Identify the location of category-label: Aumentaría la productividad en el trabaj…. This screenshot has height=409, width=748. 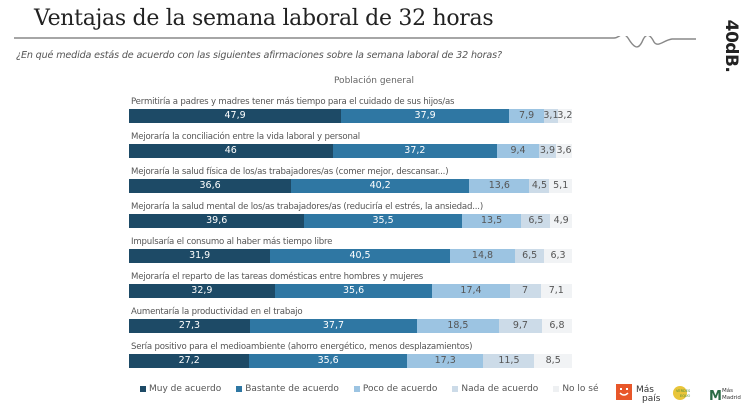
(217, 312).